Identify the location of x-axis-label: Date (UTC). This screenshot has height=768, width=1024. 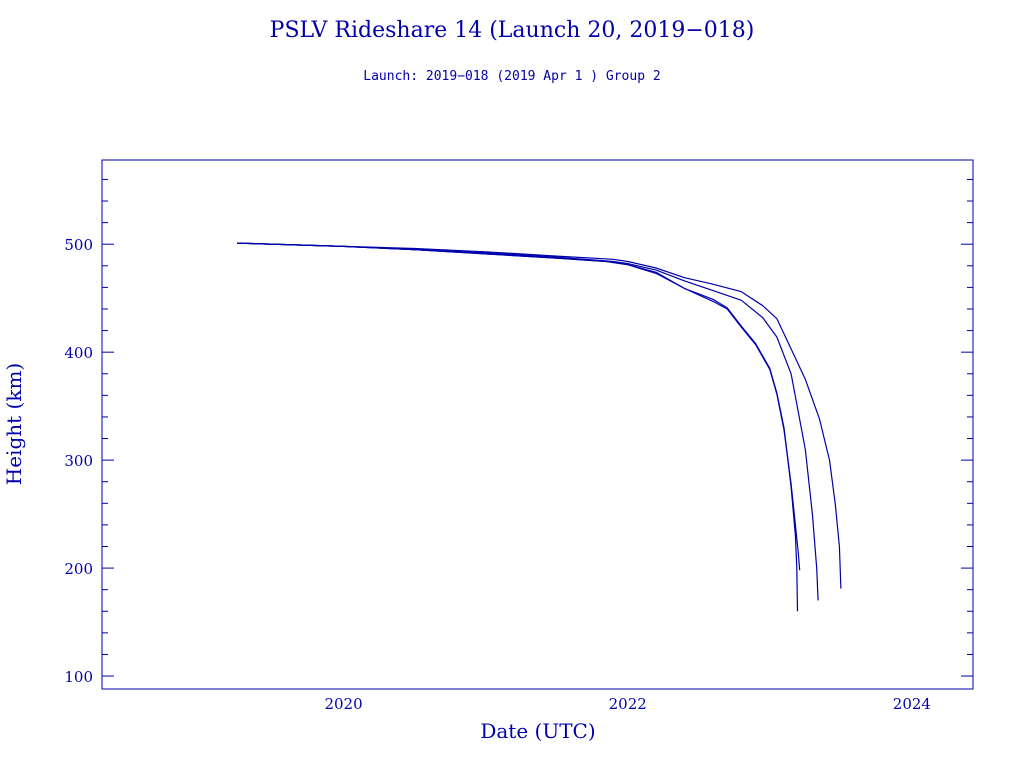
(537, 731).